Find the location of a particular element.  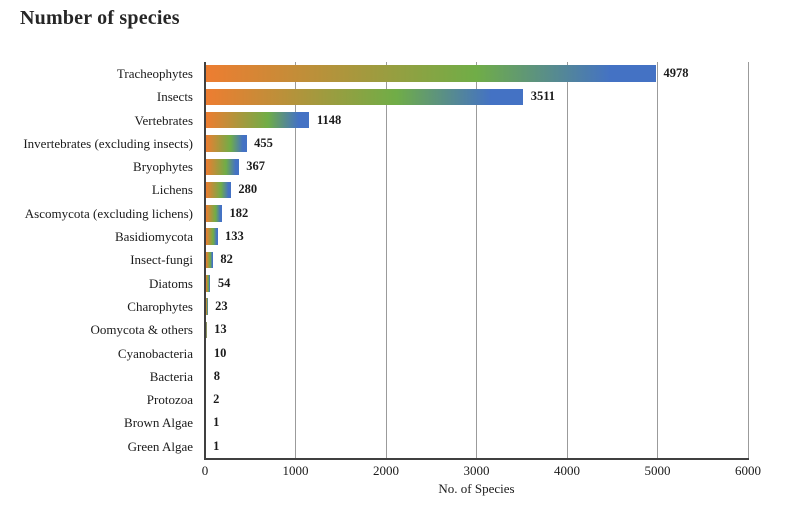

category-label: Vertebrates is located at coordinates (163, 120).